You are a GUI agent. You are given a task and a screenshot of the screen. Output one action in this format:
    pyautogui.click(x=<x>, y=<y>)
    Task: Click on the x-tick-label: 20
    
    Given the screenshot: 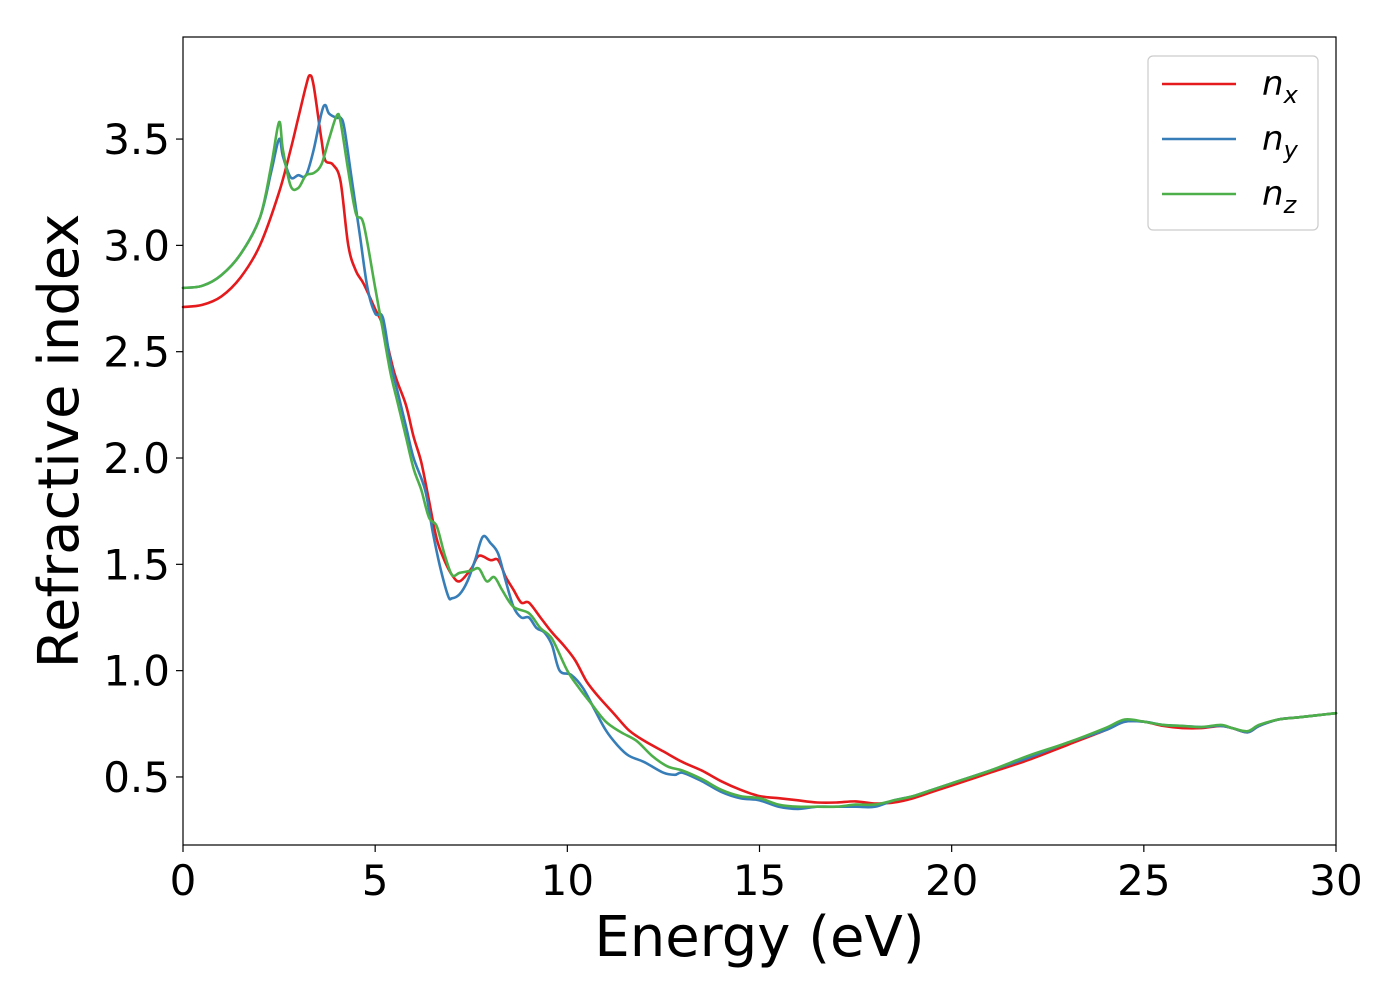 What is the action you would take?
    pyautogui.click(x=951, y=880)
    